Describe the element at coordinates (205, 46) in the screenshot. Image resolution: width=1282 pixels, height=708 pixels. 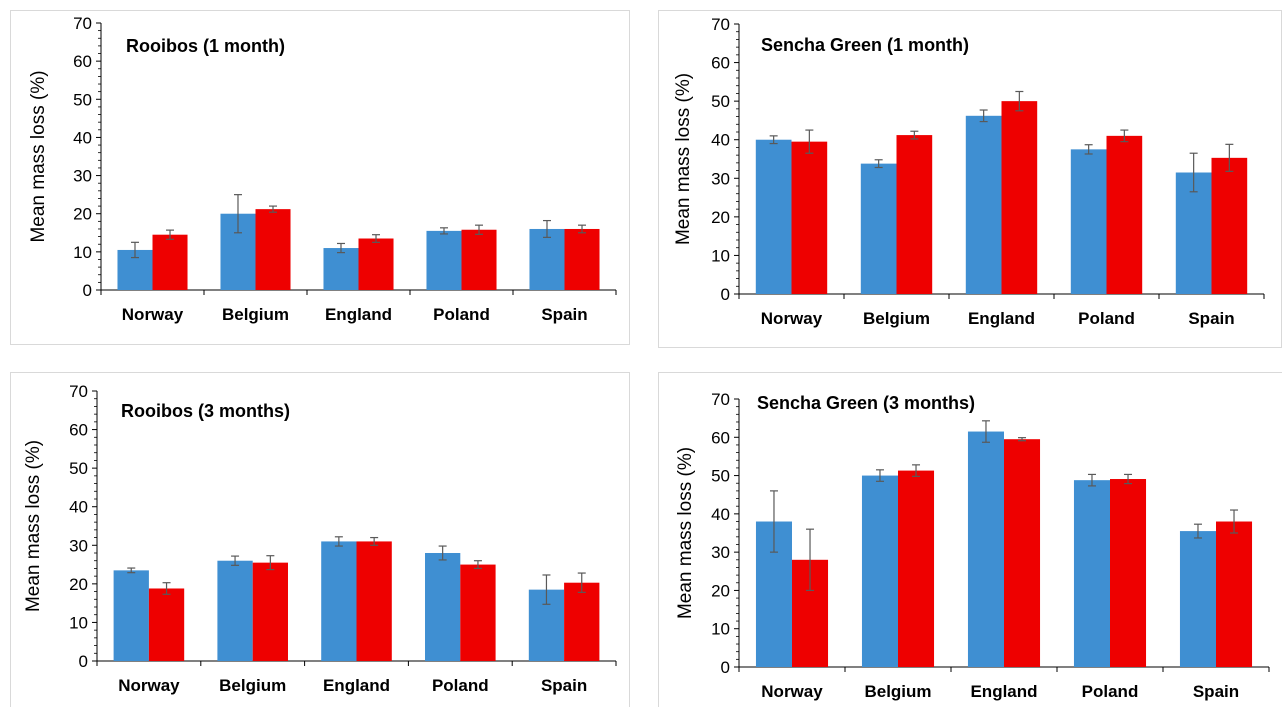
I see `chart-title: Rooibos (1 month)` at that location.